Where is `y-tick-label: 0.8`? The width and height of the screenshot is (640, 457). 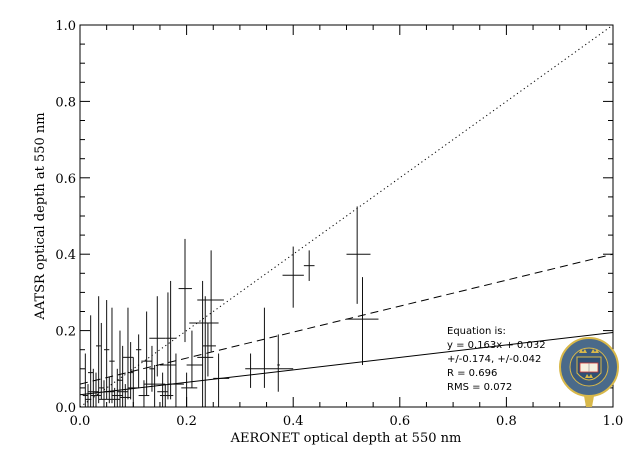
y-tick-label: 0.8 is located at coordinates (65, 102).